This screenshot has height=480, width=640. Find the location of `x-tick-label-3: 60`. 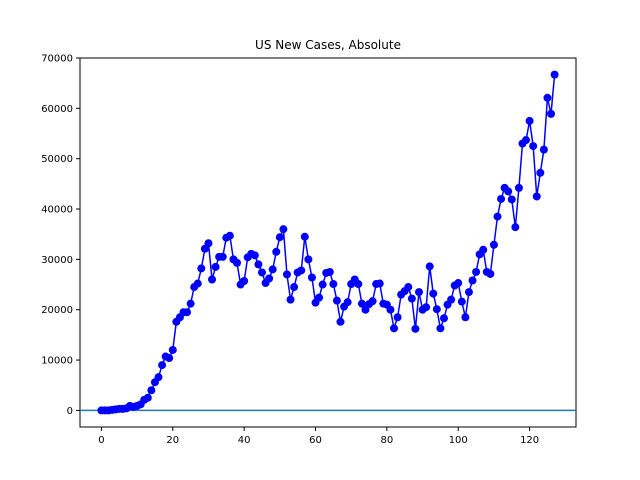

x-tick-label-3: 60 is located at coordinates (315, 440).